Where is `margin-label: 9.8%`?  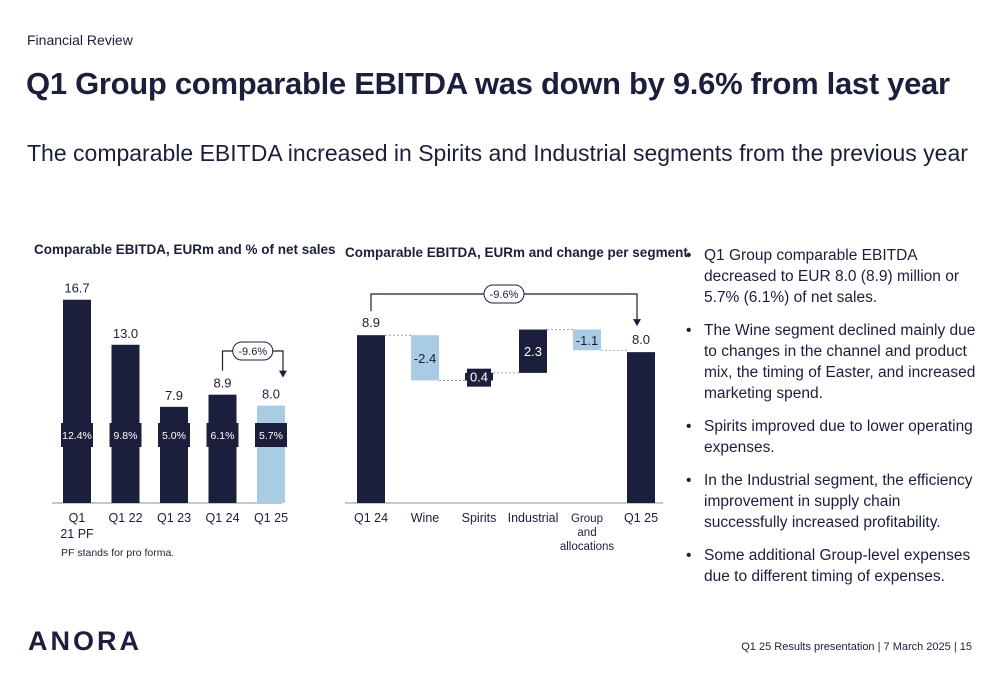 margin-label: 9.8% is located at coordinates (126, 436).